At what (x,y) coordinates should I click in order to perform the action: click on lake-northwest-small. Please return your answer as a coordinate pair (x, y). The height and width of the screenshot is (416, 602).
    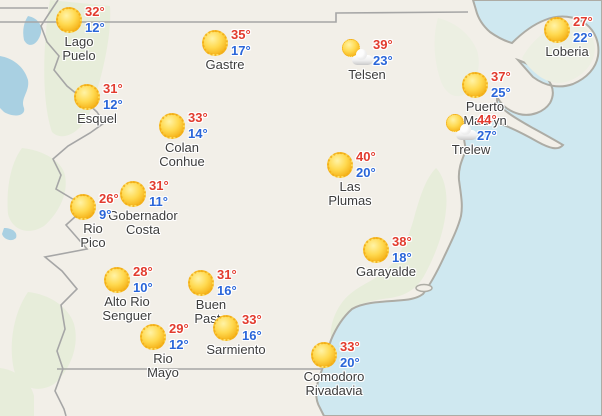
    Looking at the image, I should click on (32, 30).